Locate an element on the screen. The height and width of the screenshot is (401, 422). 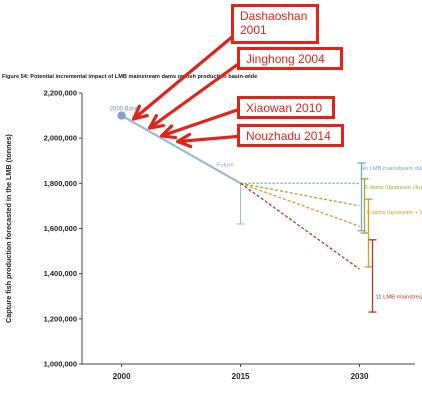
callout-dashaoshan-line2: 2001 is located at coordinates (253, 30).